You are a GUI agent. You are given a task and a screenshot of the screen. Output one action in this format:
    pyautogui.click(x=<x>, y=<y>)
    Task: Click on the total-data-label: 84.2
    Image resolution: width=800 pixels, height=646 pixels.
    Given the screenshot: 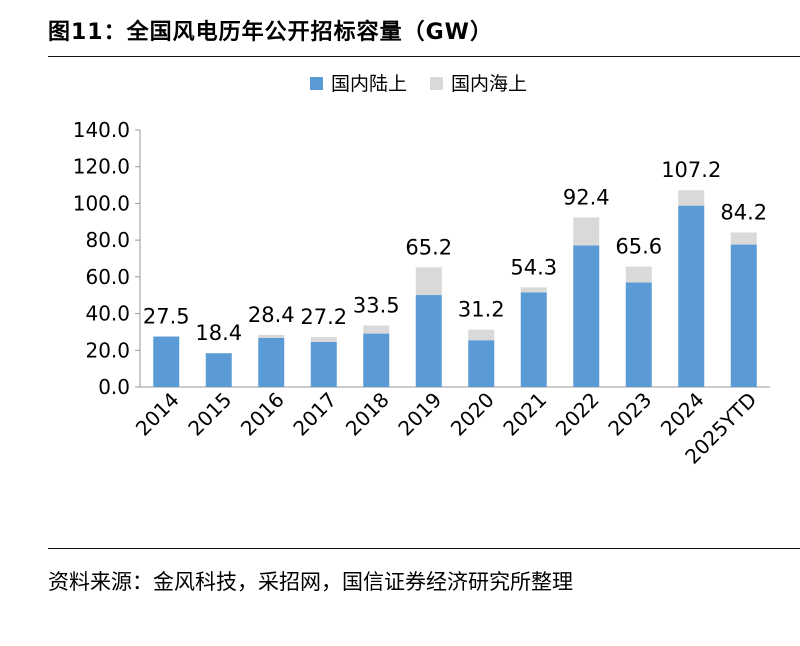 What is the action you would take?
    pyautogui.click(x=743, y=212)
    